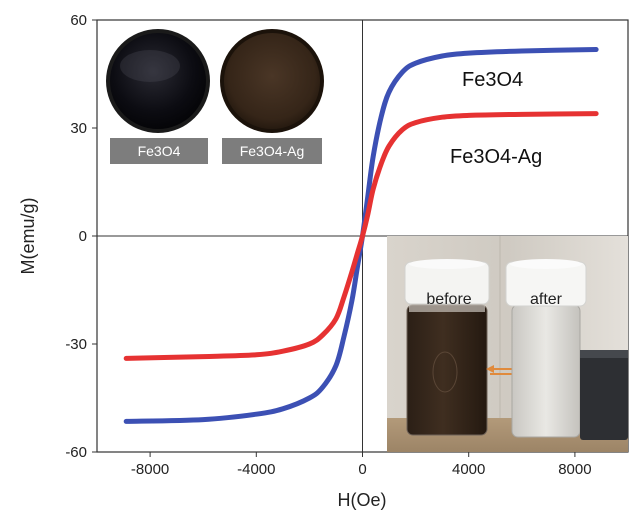 The height and width of the screenshot is (517, 629). I want to click on before-jar-label: before, so click(448, 299).